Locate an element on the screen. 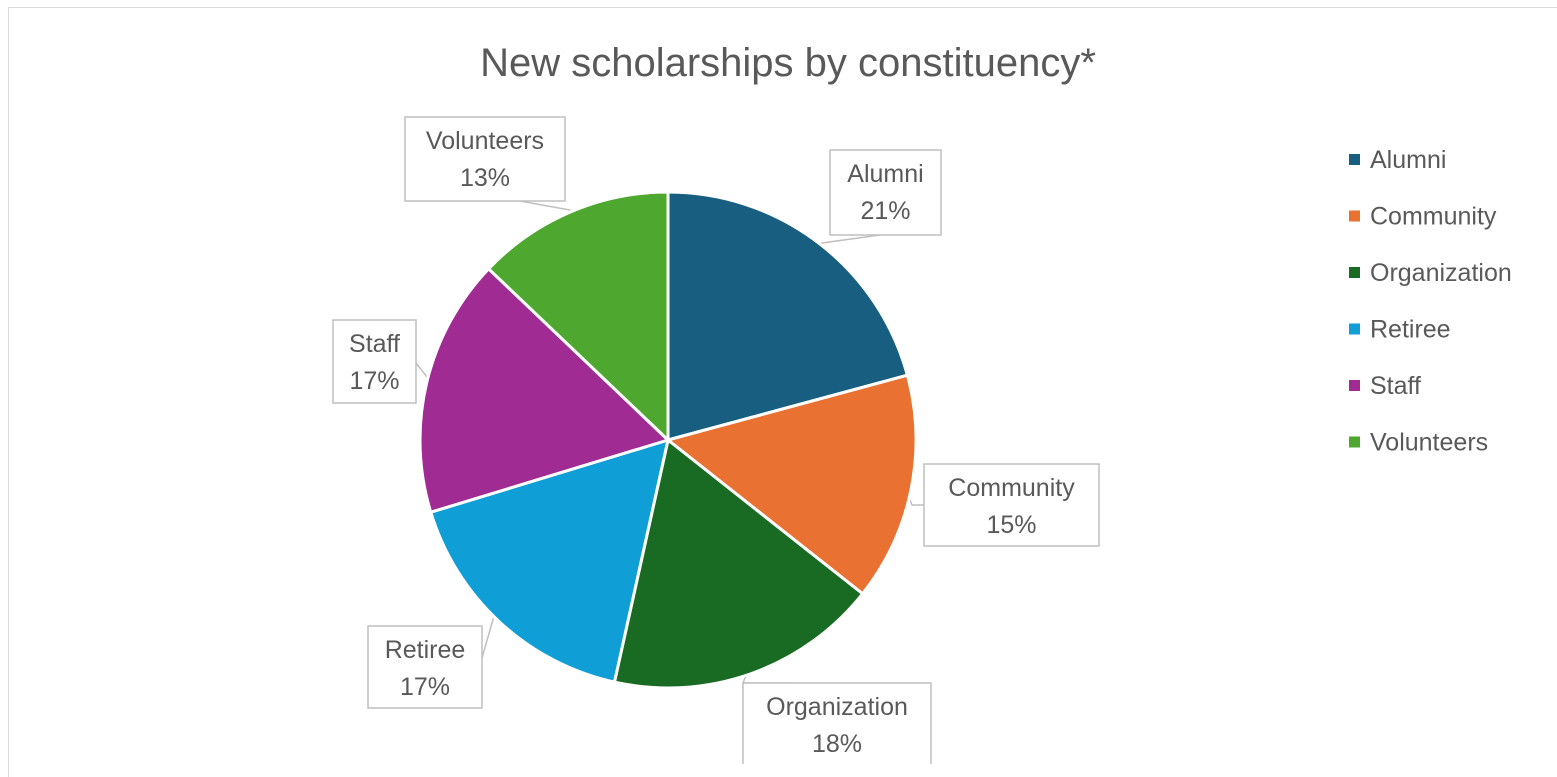 The width and height of the screenshot is (1557, 777). data-label-community: Community 15% is located at coordinates (1011, 505).